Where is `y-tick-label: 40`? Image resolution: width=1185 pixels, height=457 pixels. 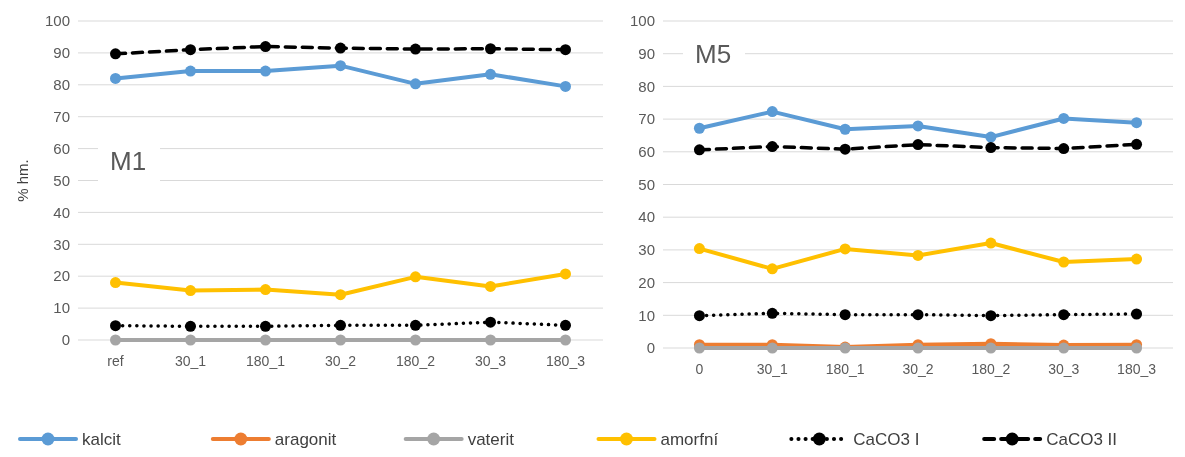 y-tick-label: 40 is located at coordinates (646, 217).